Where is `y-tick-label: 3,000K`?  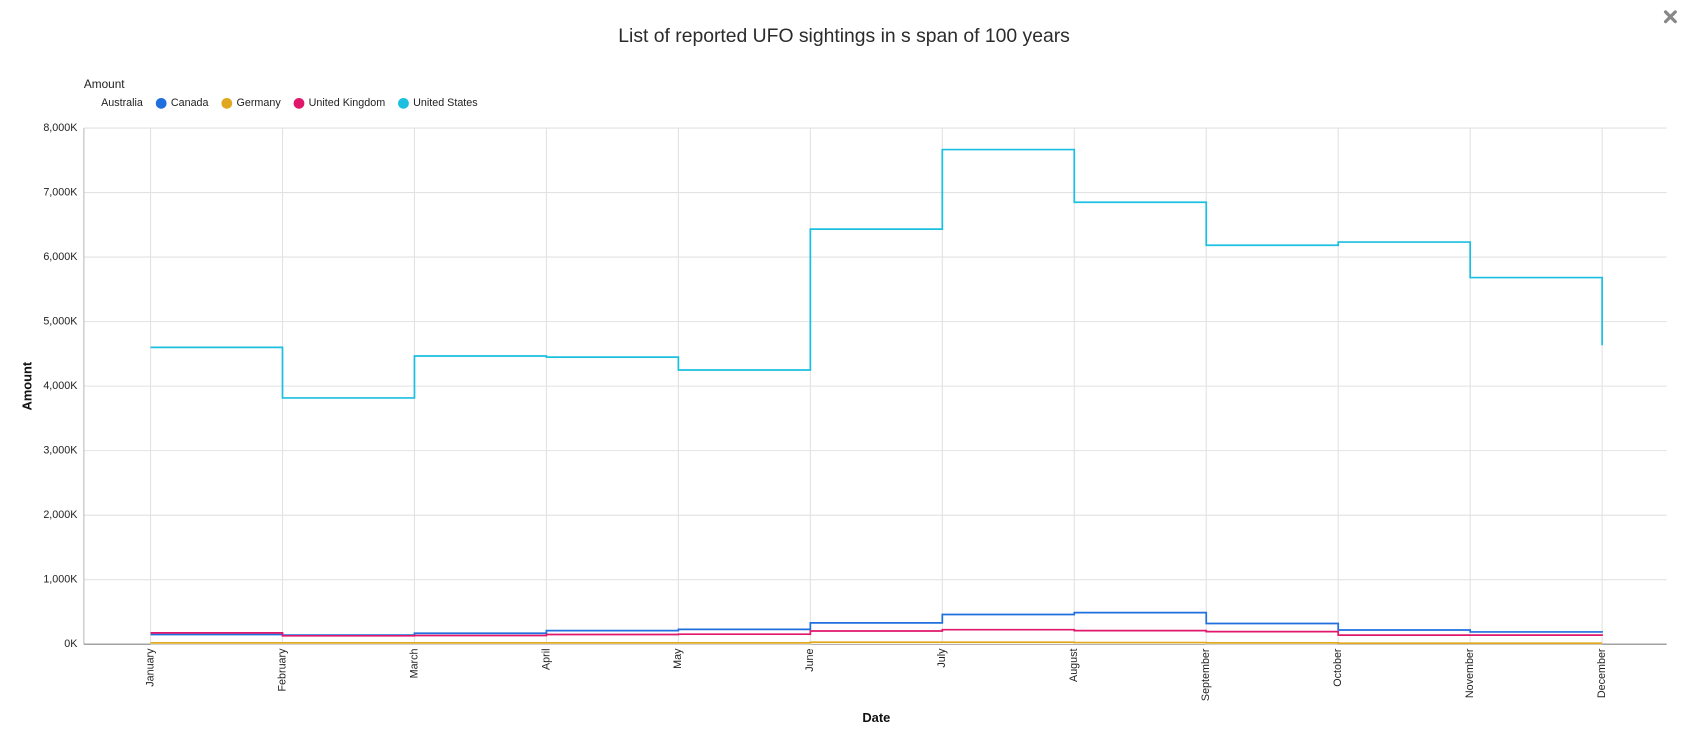
y-tick-label: 3,000K is located at coordinates (60, 450).